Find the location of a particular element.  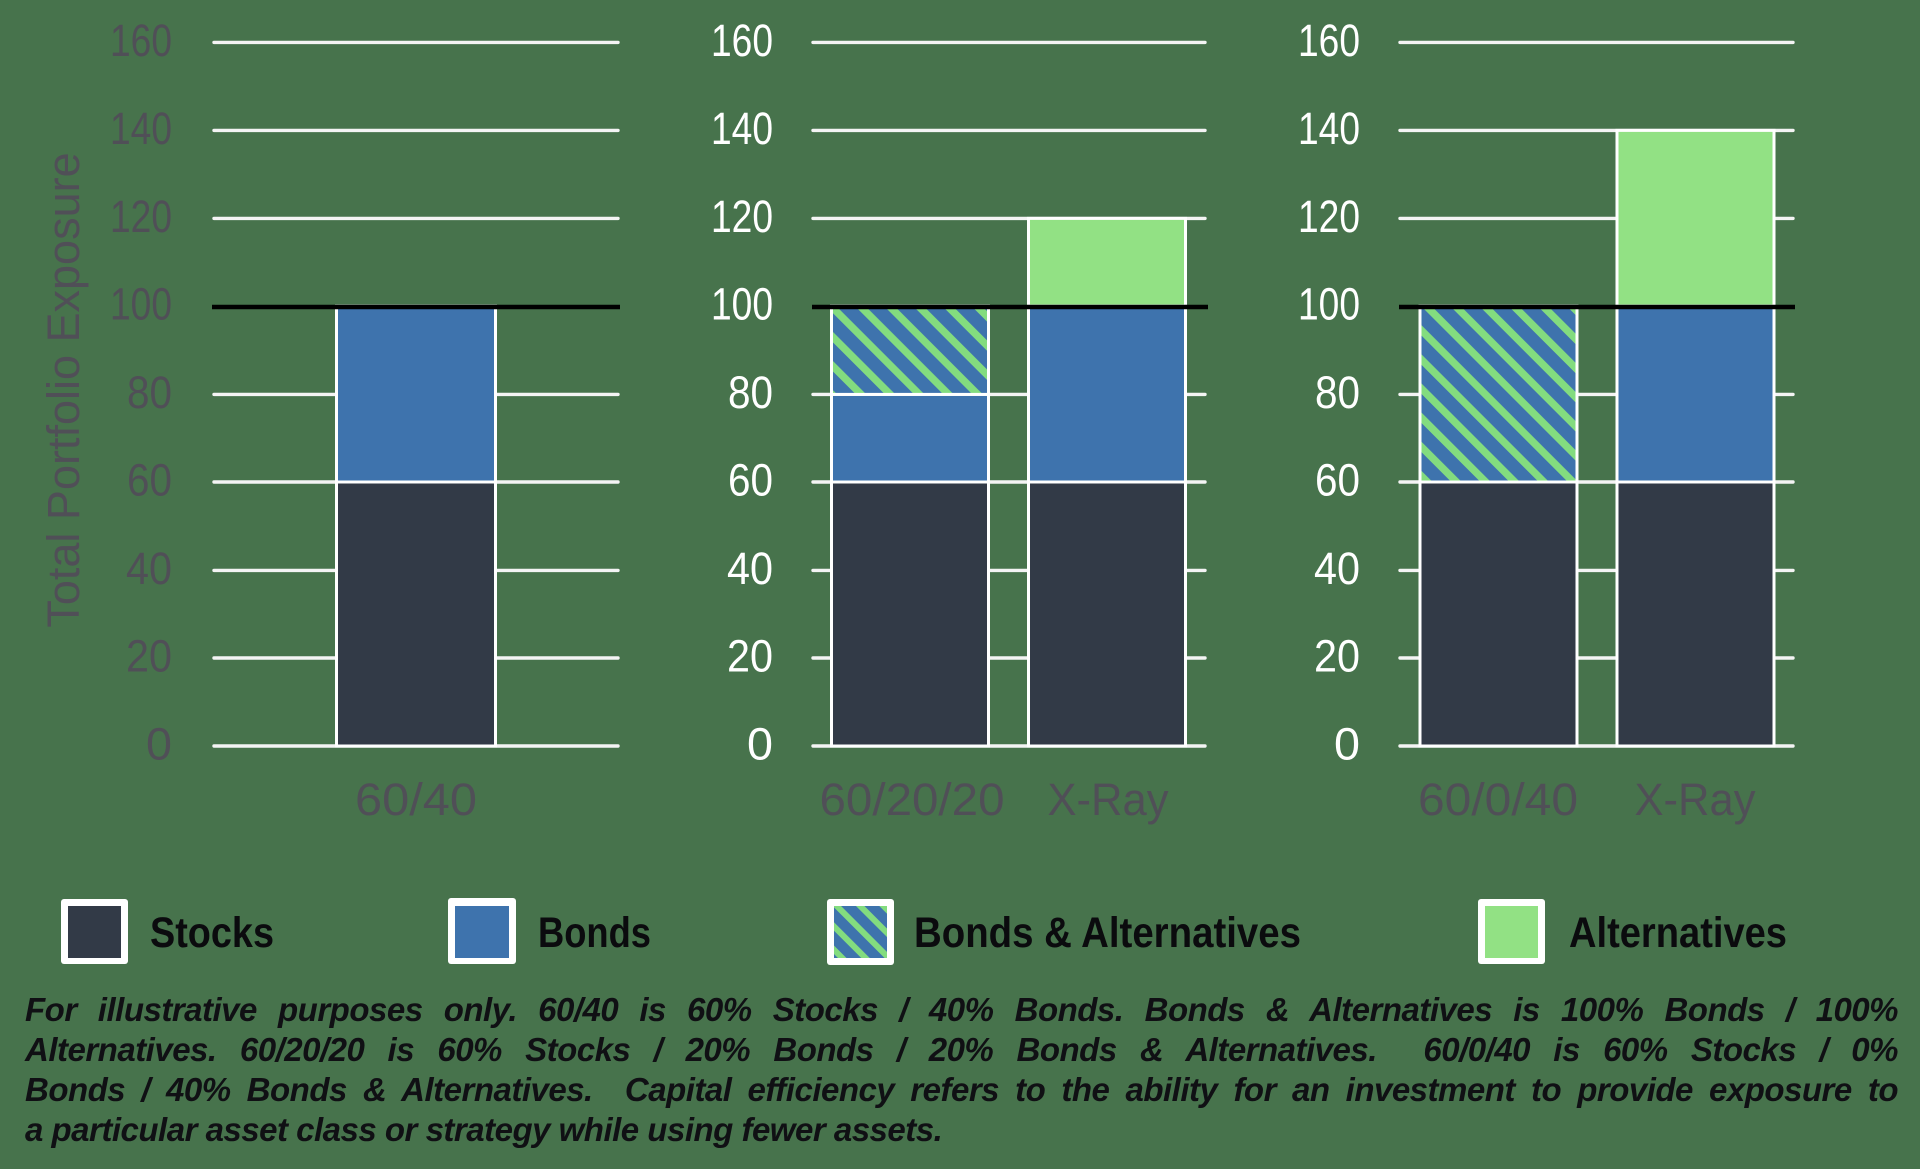

svg-text: 60/20/20 is located at coordinates (912, 799).